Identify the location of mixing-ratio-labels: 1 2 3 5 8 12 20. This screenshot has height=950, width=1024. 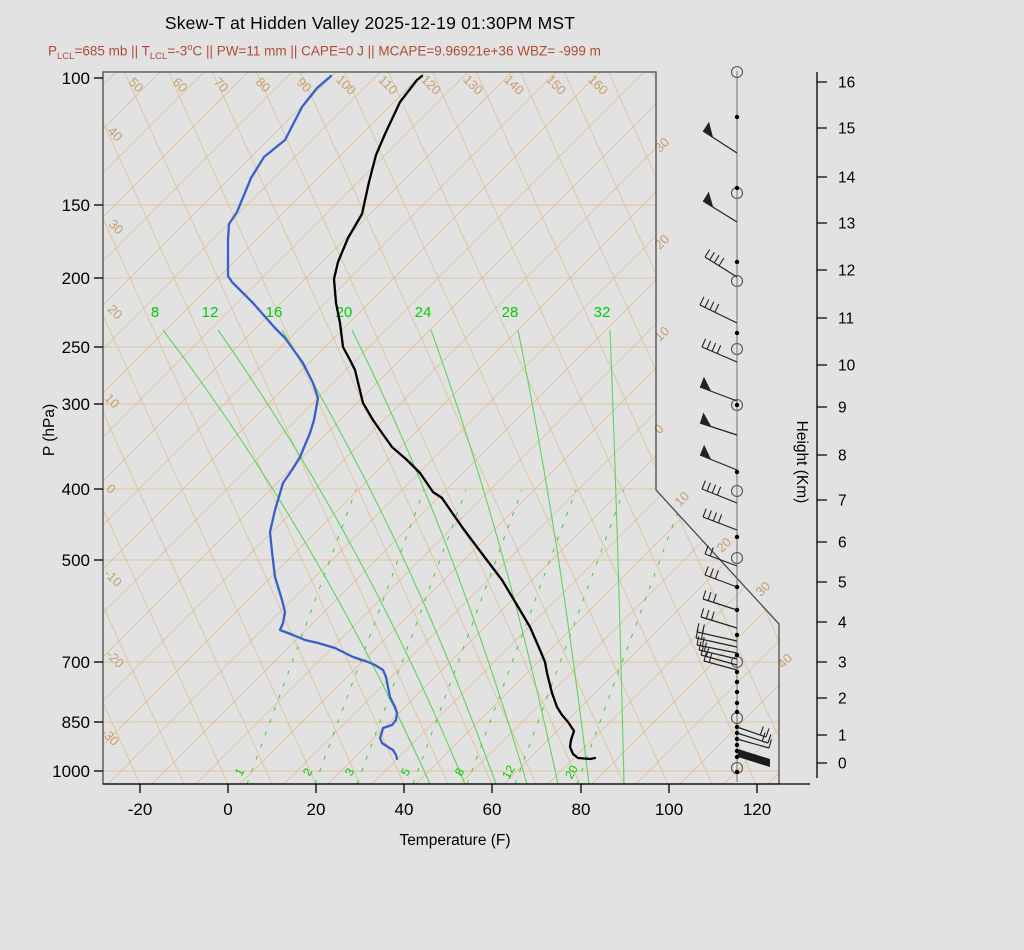
(406, 771).